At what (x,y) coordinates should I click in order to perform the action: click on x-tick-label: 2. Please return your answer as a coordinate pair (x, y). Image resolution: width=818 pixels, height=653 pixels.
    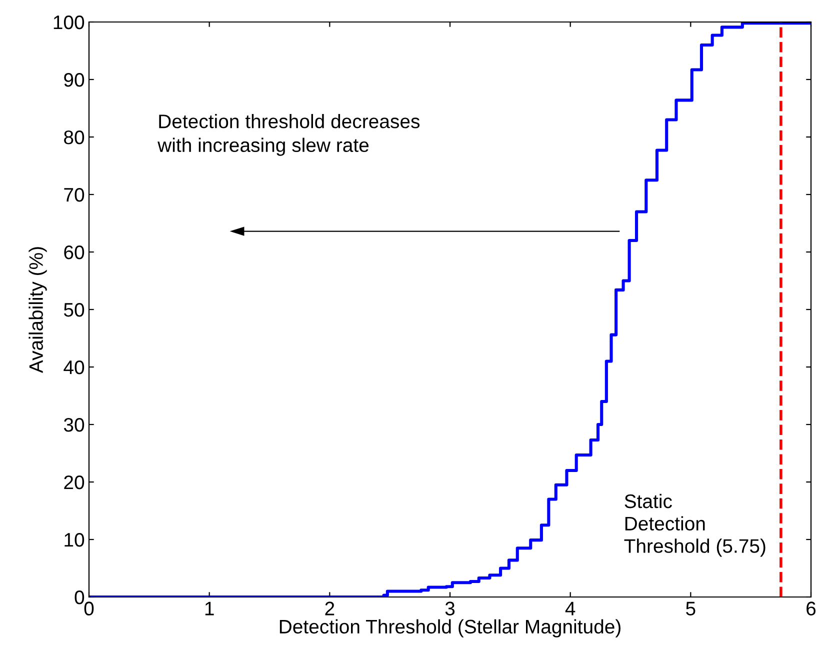
    Looking at the image, I should click on (329, 609).